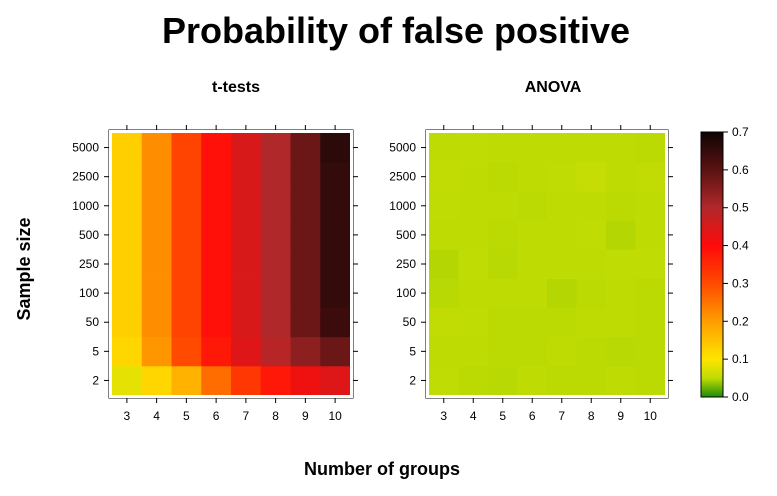  I want to click on heatmap-cell-anova-n2500-g9, so click(621, 177).